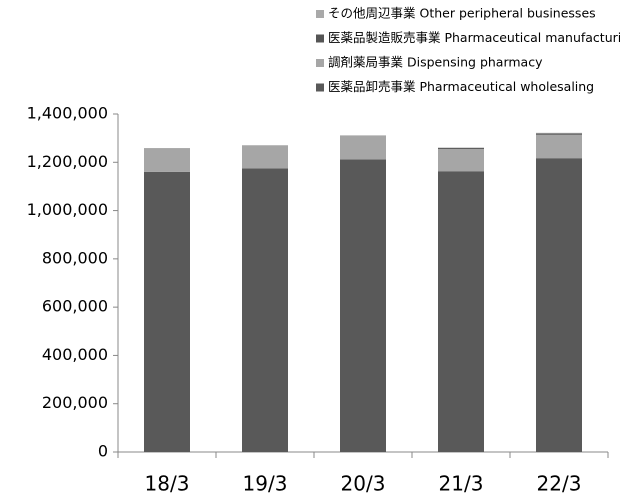 This screenshot has width=620, height=500. What do you see at coordinates (75, 257) in the screenshot?
I see `y-tick-label: 800,000` at bounding box center [75, 257].